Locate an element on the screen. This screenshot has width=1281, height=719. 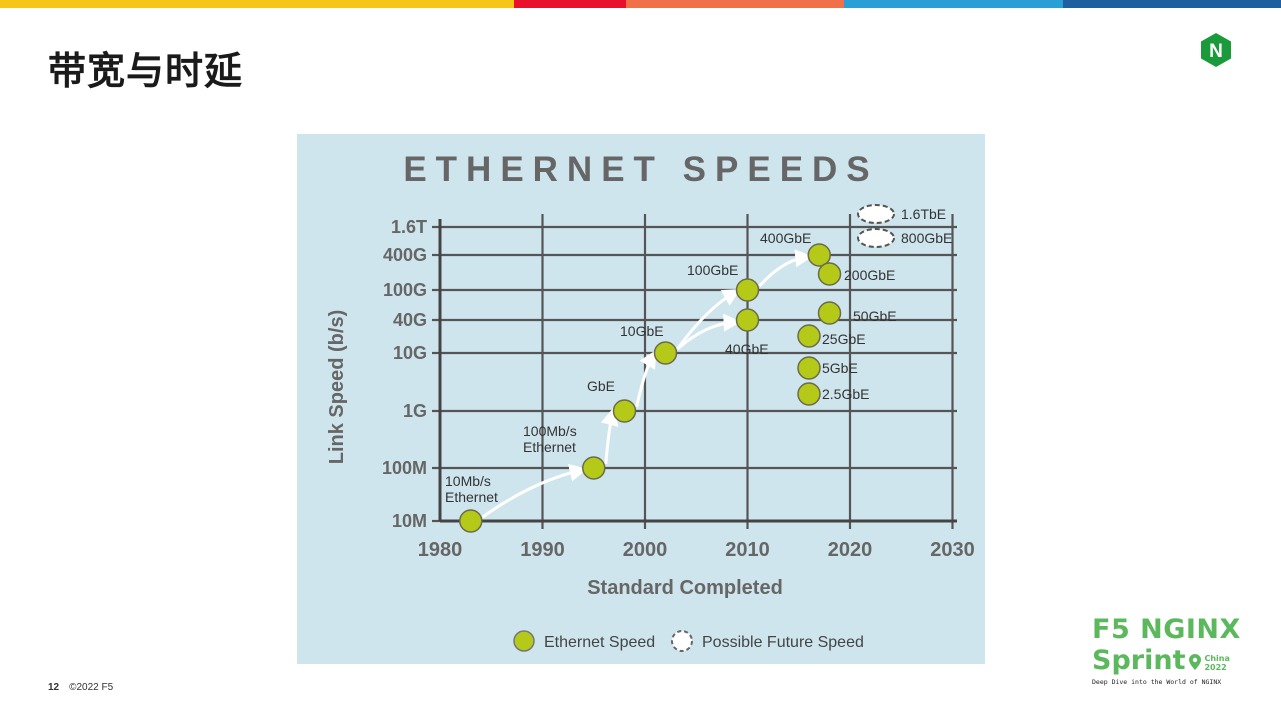
trend-arrows is located at coordinates (647, 384).